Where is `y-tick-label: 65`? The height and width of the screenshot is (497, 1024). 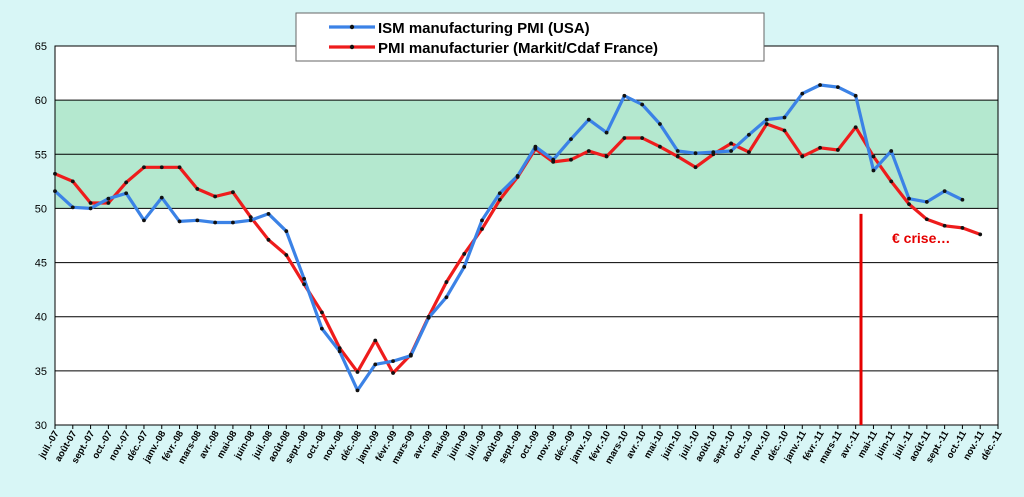 y-tick-label: 65 is located at coordinates (41, 47).